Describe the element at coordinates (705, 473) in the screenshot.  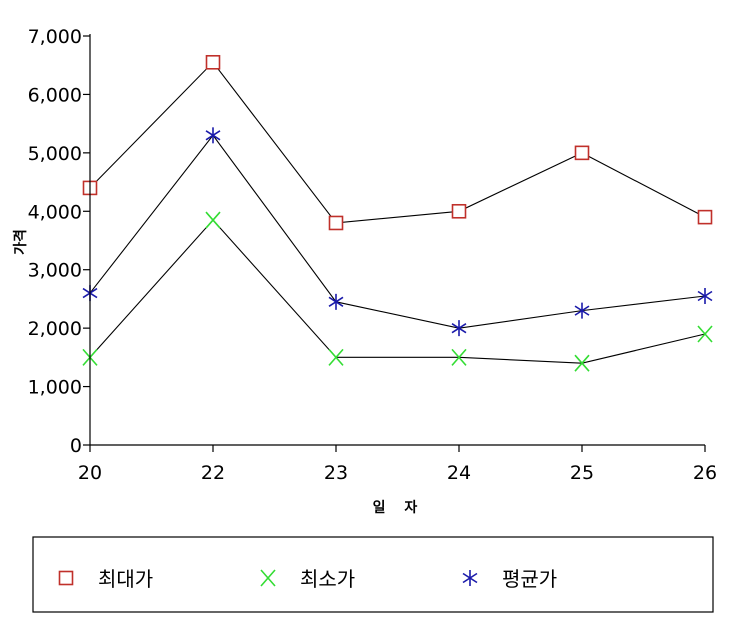
I see `x-tick-label: 26` at that location.